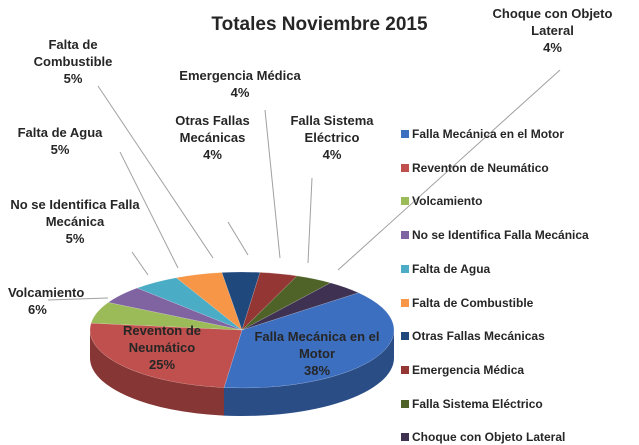  I want to click on data-label: Volcamiento 6%, so click(58, 301).